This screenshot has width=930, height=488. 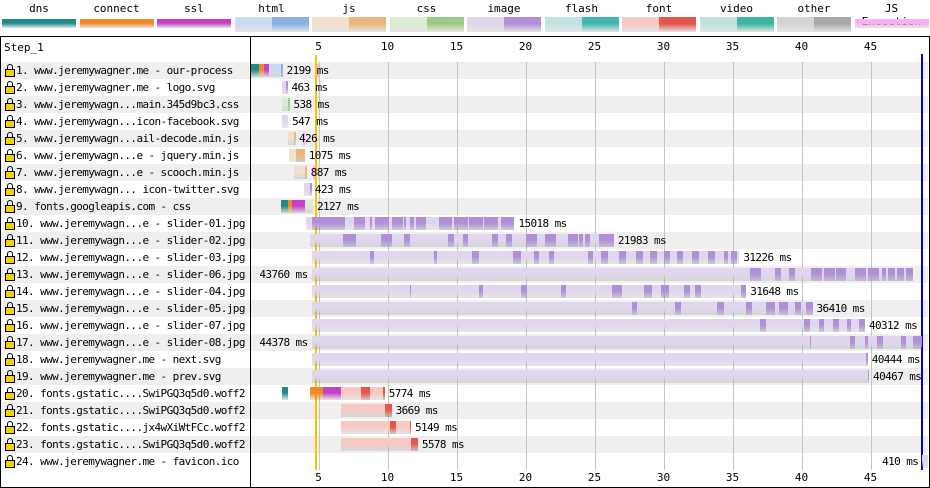 I want to click on bar-segment-ssl, so click(x=332, y=393).